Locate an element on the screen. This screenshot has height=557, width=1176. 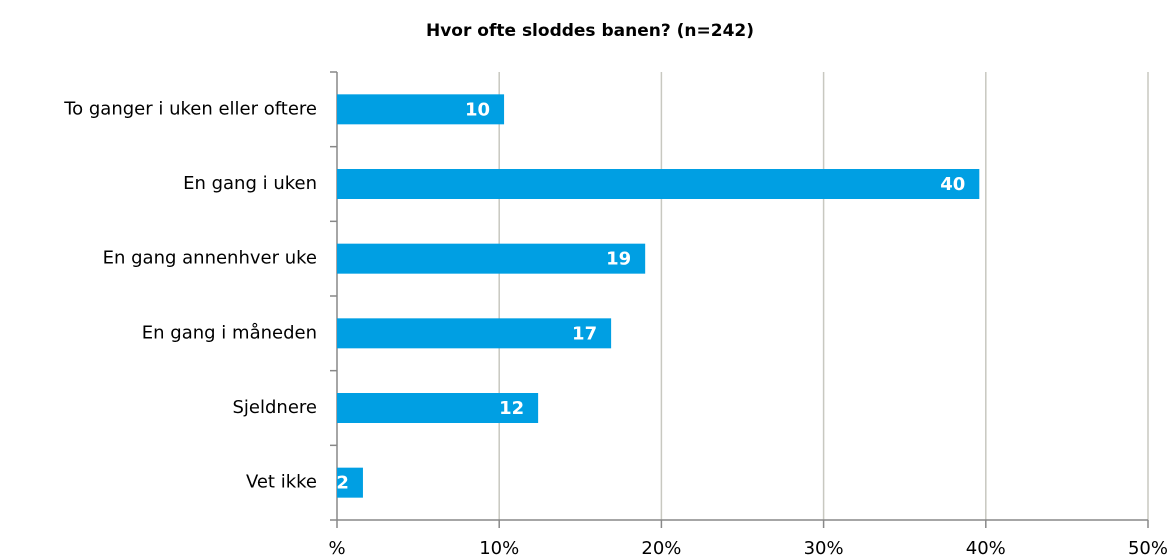
data-label: 17 is located at coordinates (584, 333).